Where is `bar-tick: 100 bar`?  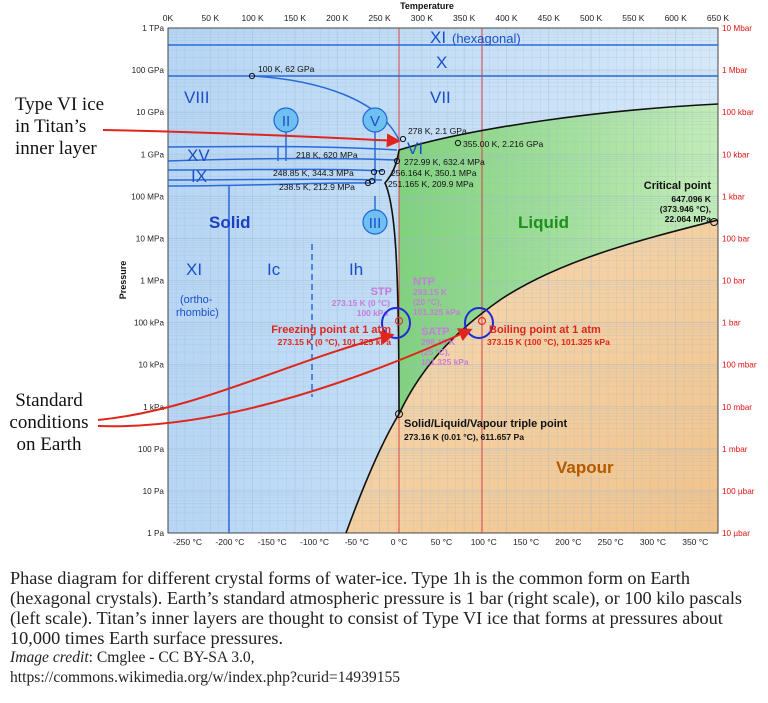 bar-tick: 100 bar is located at coordinates (736, 238).